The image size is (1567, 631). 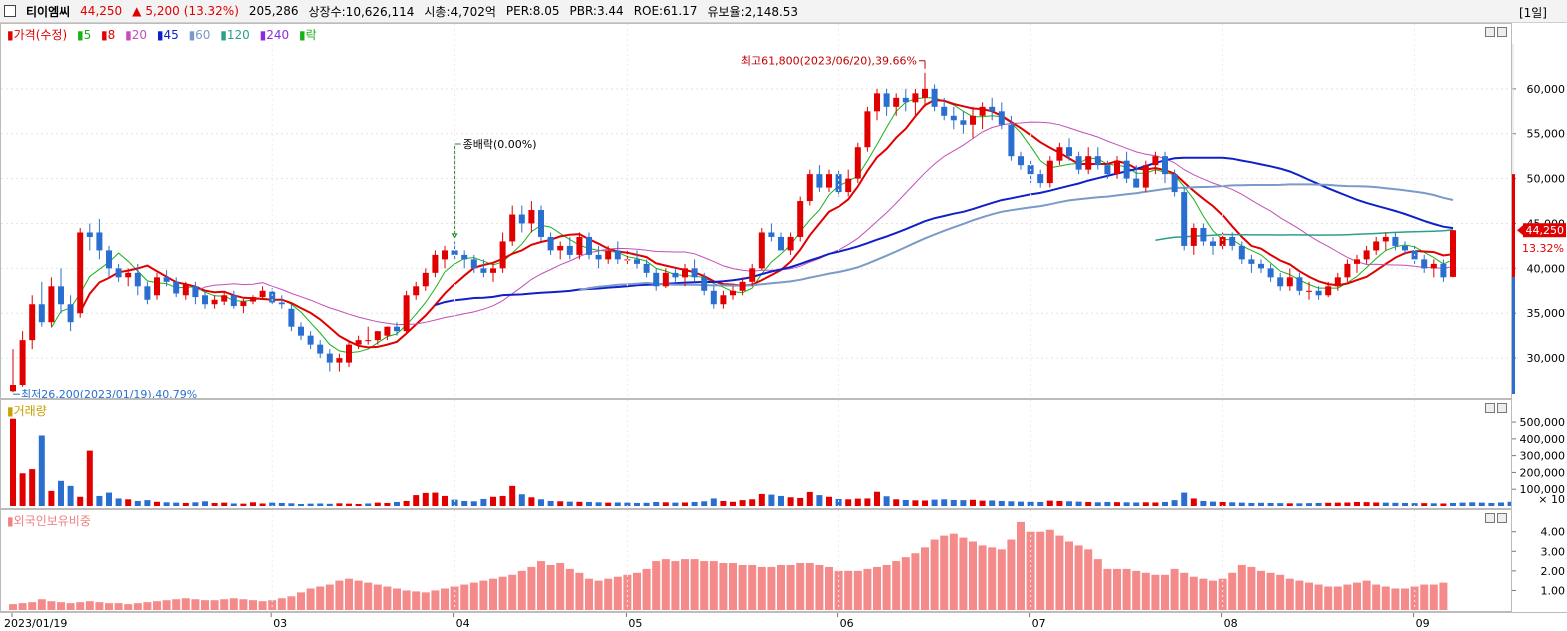 I want to click on date-tick-label: 08, so click(x=1231, y=623).